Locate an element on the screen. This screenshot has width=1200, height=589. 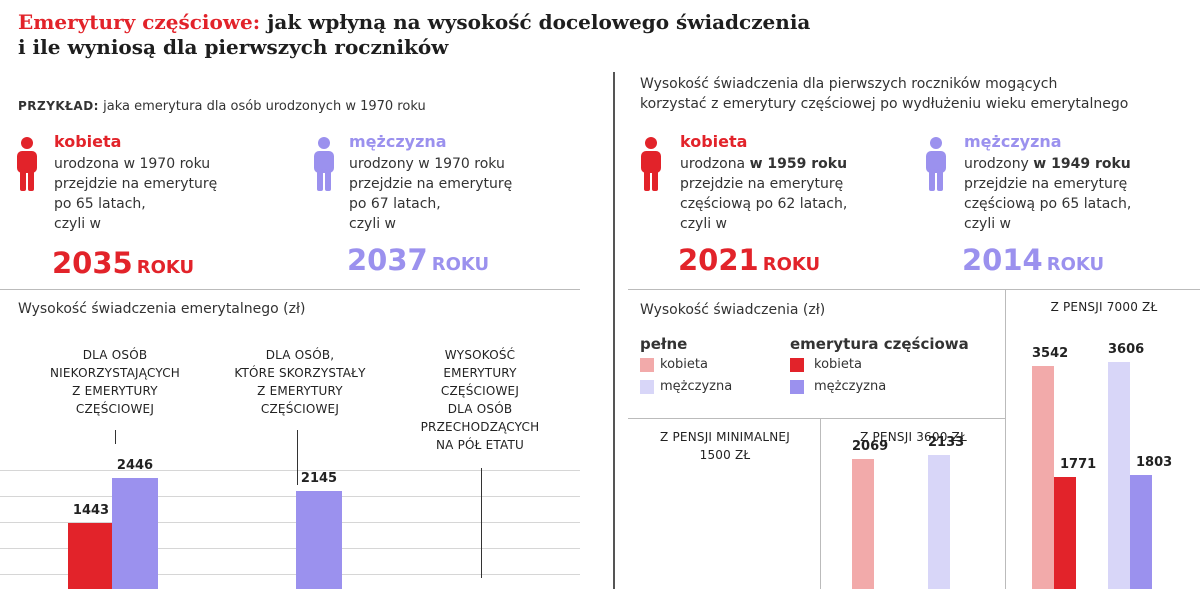
legend-swatch-full-woman is located at coordinates (647, 365).